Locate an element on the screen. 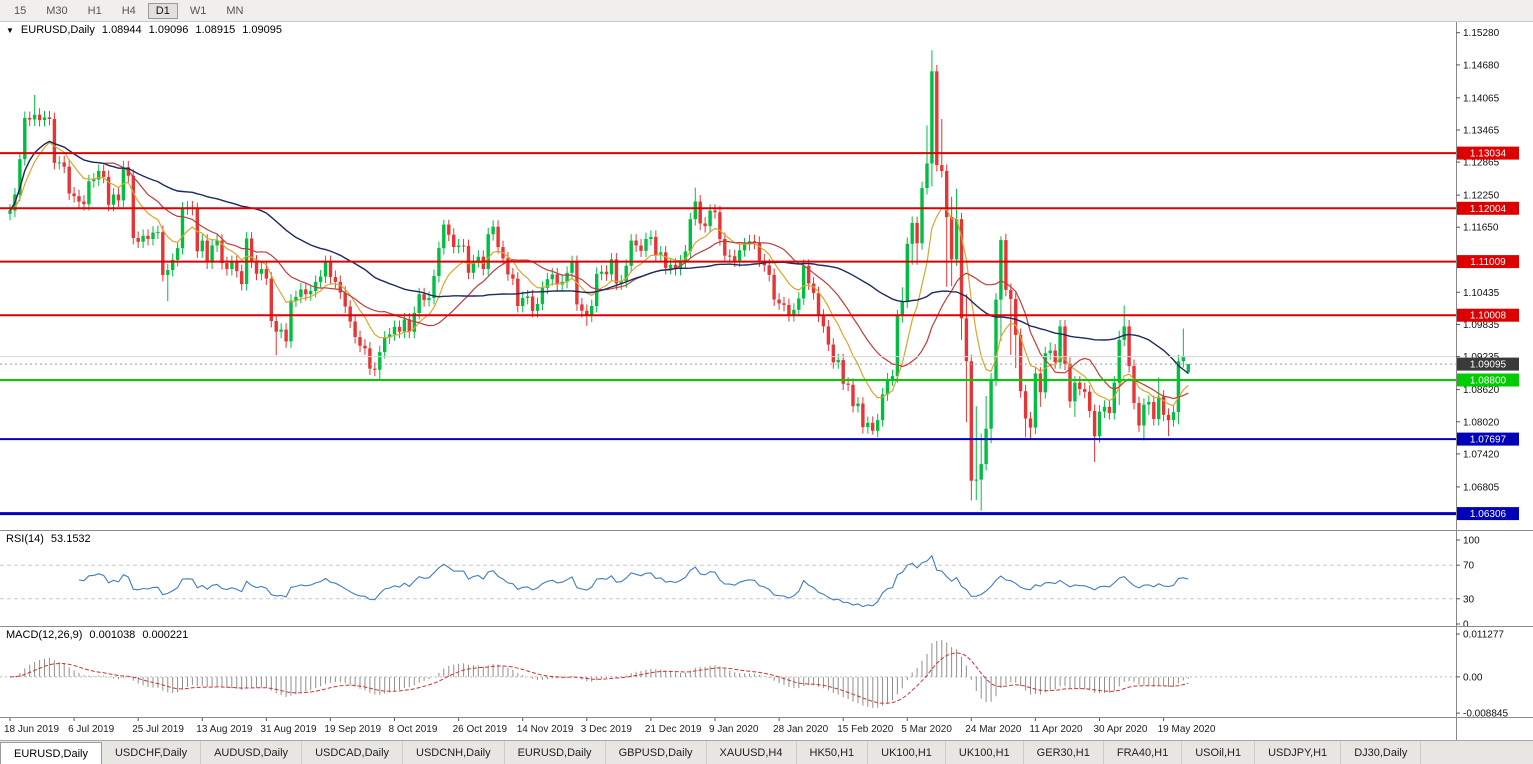  svg-text: 0.011277 is located at coordinates (1483, 635).